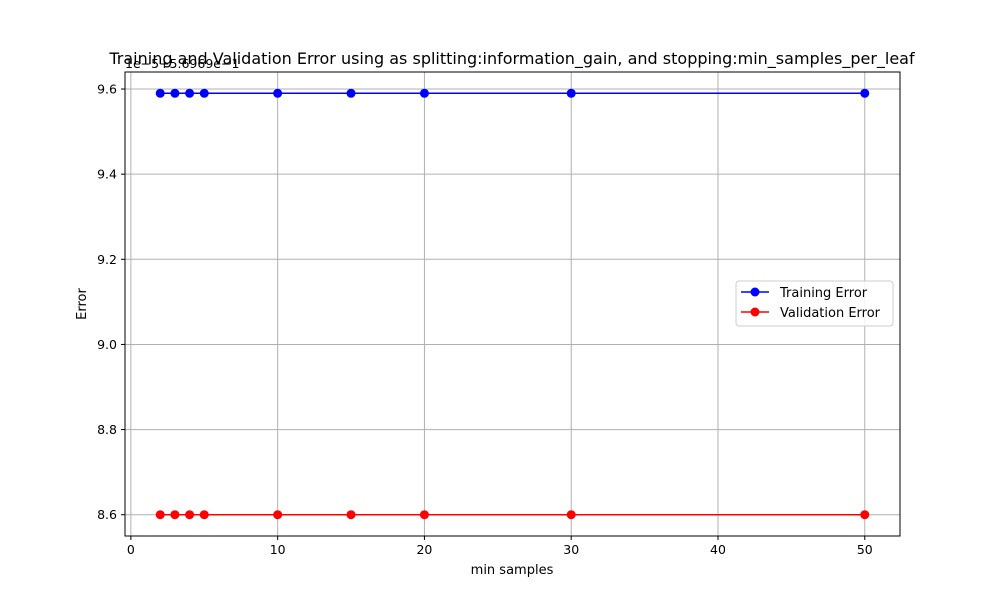 This screenshot has width=1000, height=600. Describe the element at coordinates (107, 89) in the screenshot. I see `y-tick-label: 9.6` at that location.